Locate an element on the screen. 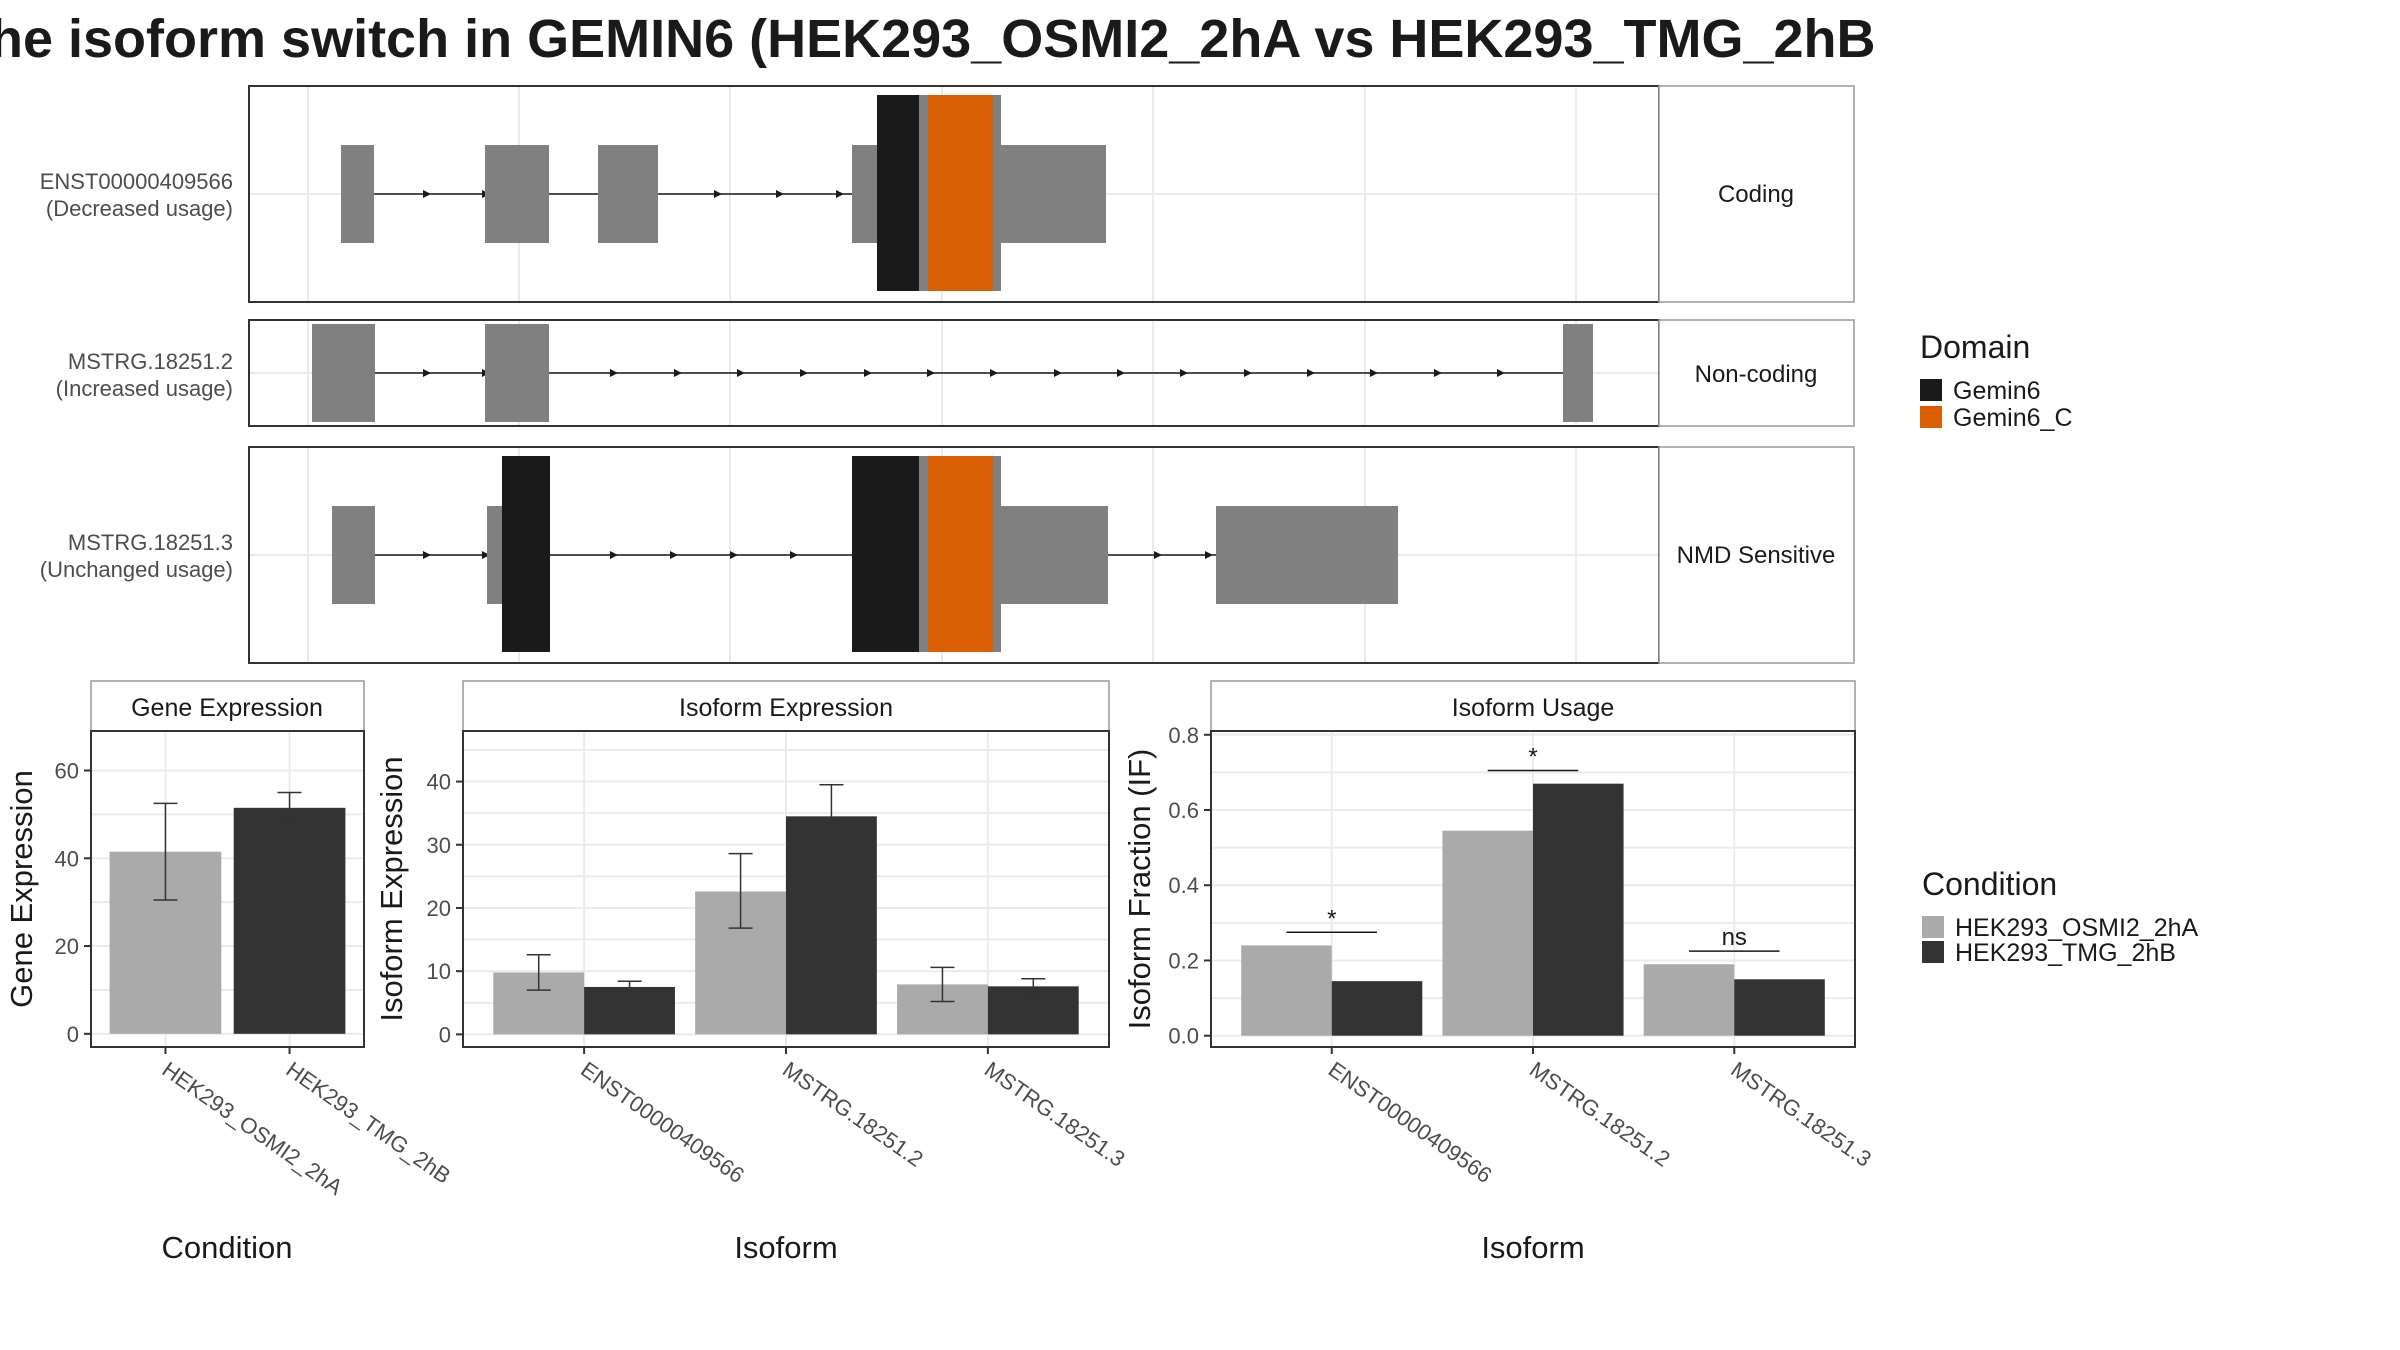 The height and width of the screenshot is (1350, 2400). isoform-expression-title: Isoform Expression is located at coordinates (786, 708).